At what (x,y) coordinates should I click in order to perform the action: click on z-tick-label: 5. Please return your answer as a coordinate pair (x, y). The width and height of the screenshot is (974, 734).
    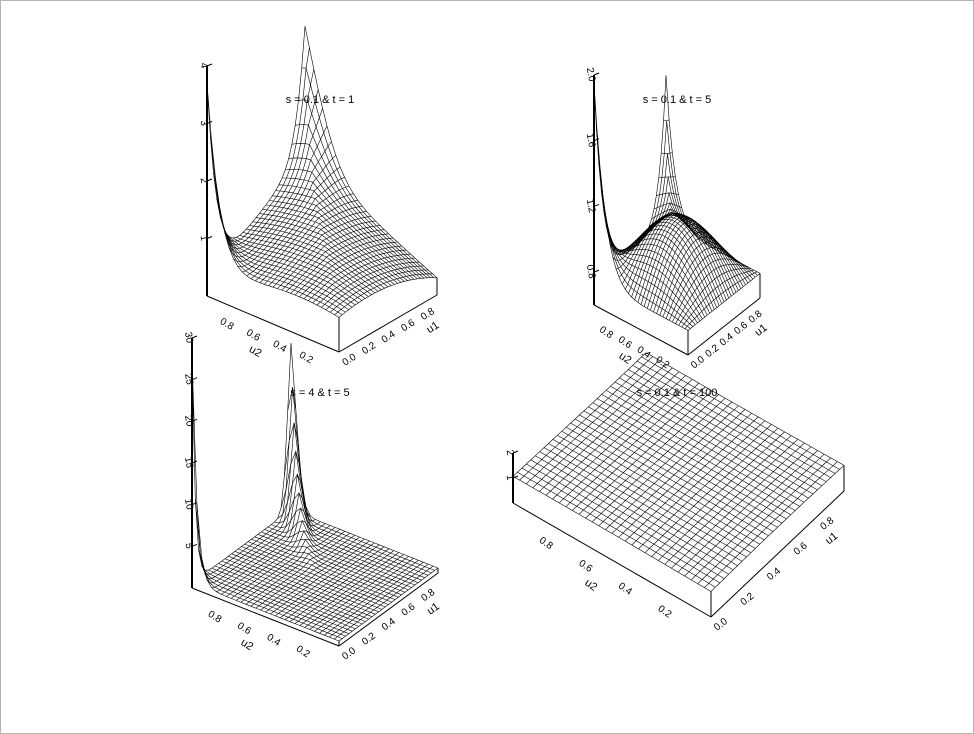
    Looking at the image, I should click on (189, 546).